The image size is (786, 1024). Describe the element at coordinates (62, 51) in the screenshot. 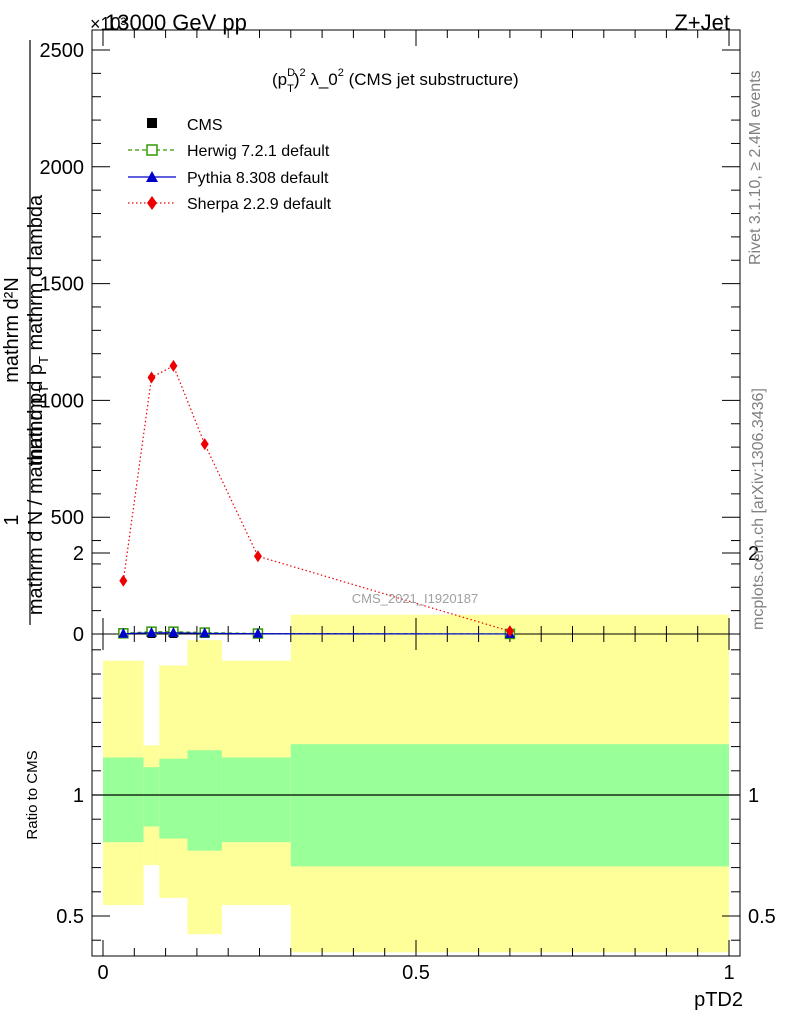

I see `main-ytick-label-5: 2500` at that location.